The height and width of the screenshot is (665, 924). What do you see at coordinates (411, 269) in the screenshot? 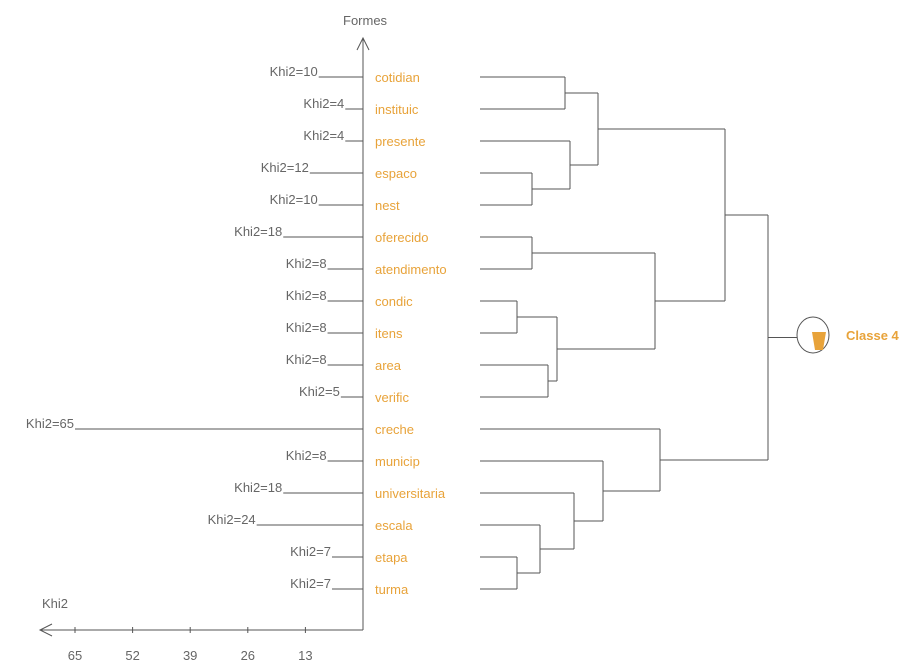
I see `form-word: atendimento` at bounding box center [411, 269].